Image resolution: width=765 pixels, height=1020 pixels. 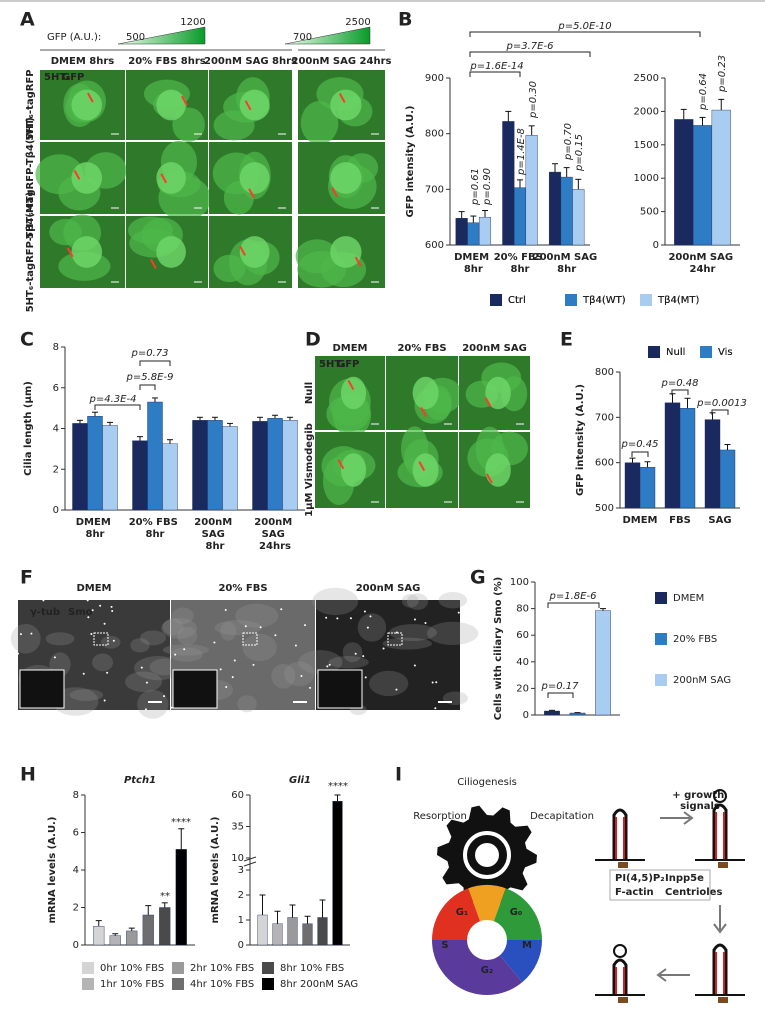 I want to click on y-tick-label: 2500, so click(x=646, y=78).